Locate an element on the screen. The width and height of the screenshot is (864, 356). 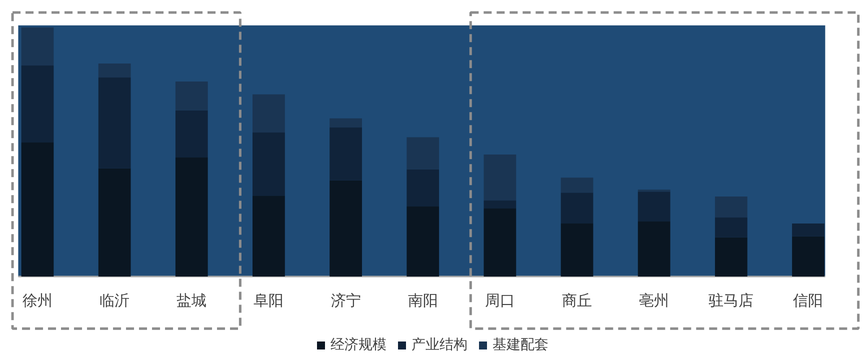
x-tick-label: 商丘 is located at coordinates (577, 300).